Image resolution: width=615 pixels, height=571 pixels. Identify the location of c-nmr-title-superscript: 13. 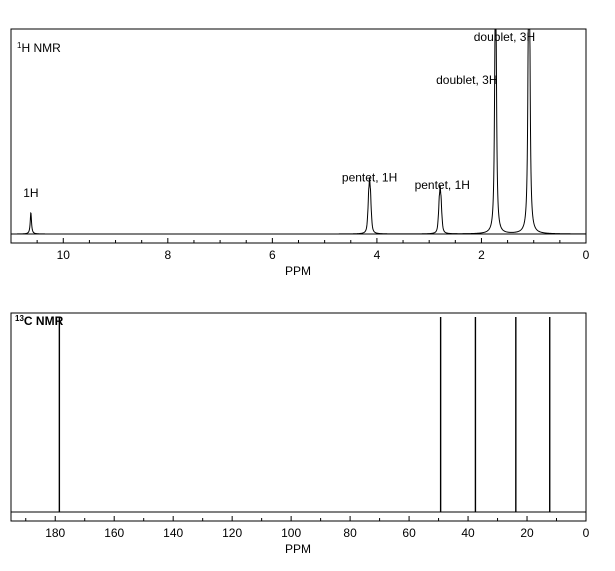
(19, 318).